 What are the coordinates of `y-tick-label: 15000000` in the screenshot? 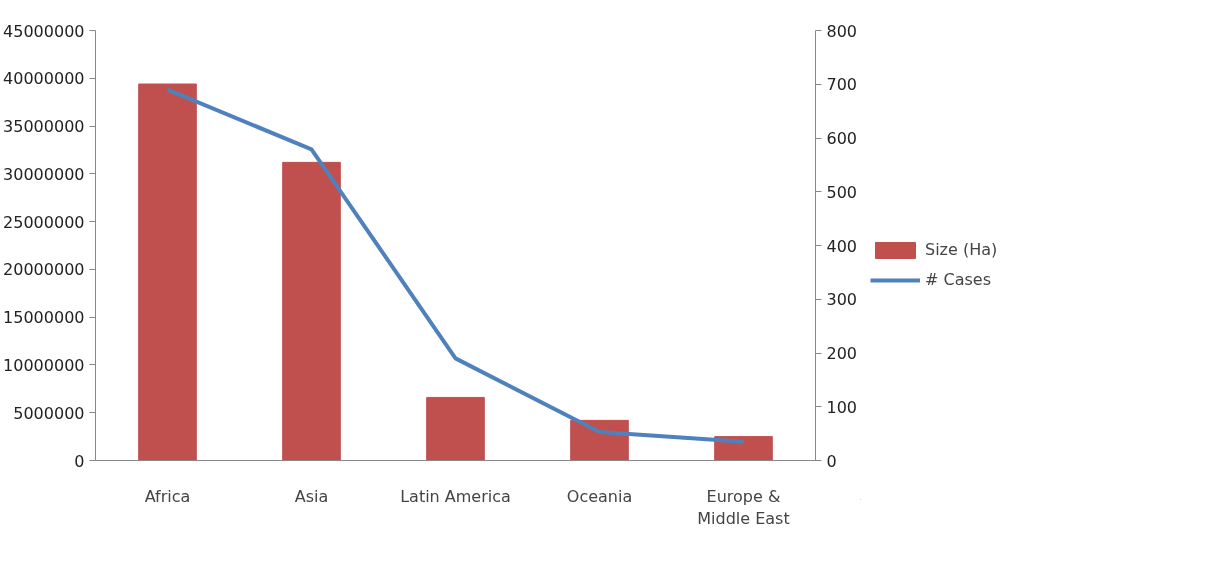 It's located at (44, 318).